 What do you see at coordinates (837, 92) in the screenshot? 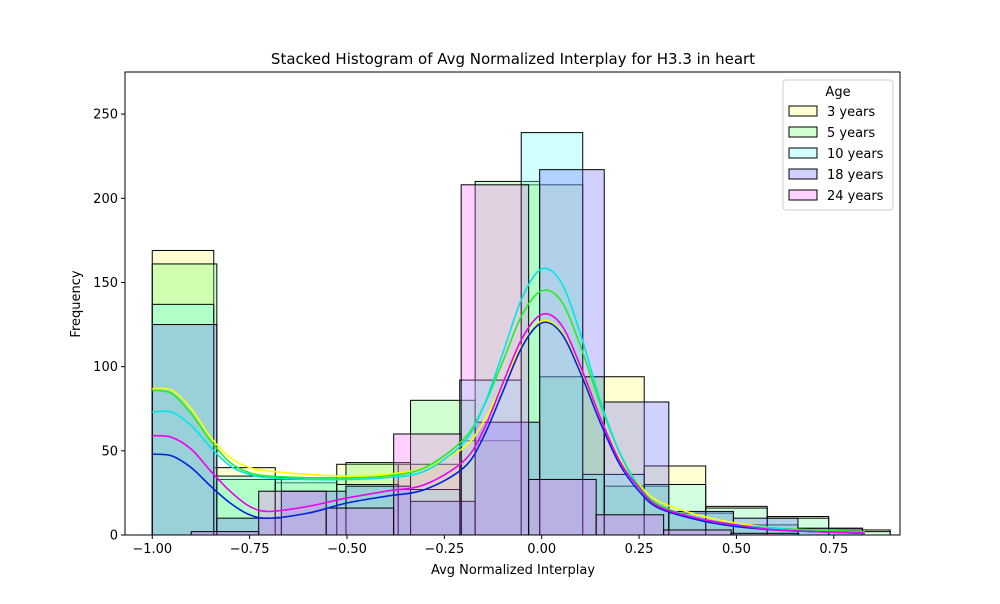
I see `legend-title: Age` at bounding box center [837, 92].